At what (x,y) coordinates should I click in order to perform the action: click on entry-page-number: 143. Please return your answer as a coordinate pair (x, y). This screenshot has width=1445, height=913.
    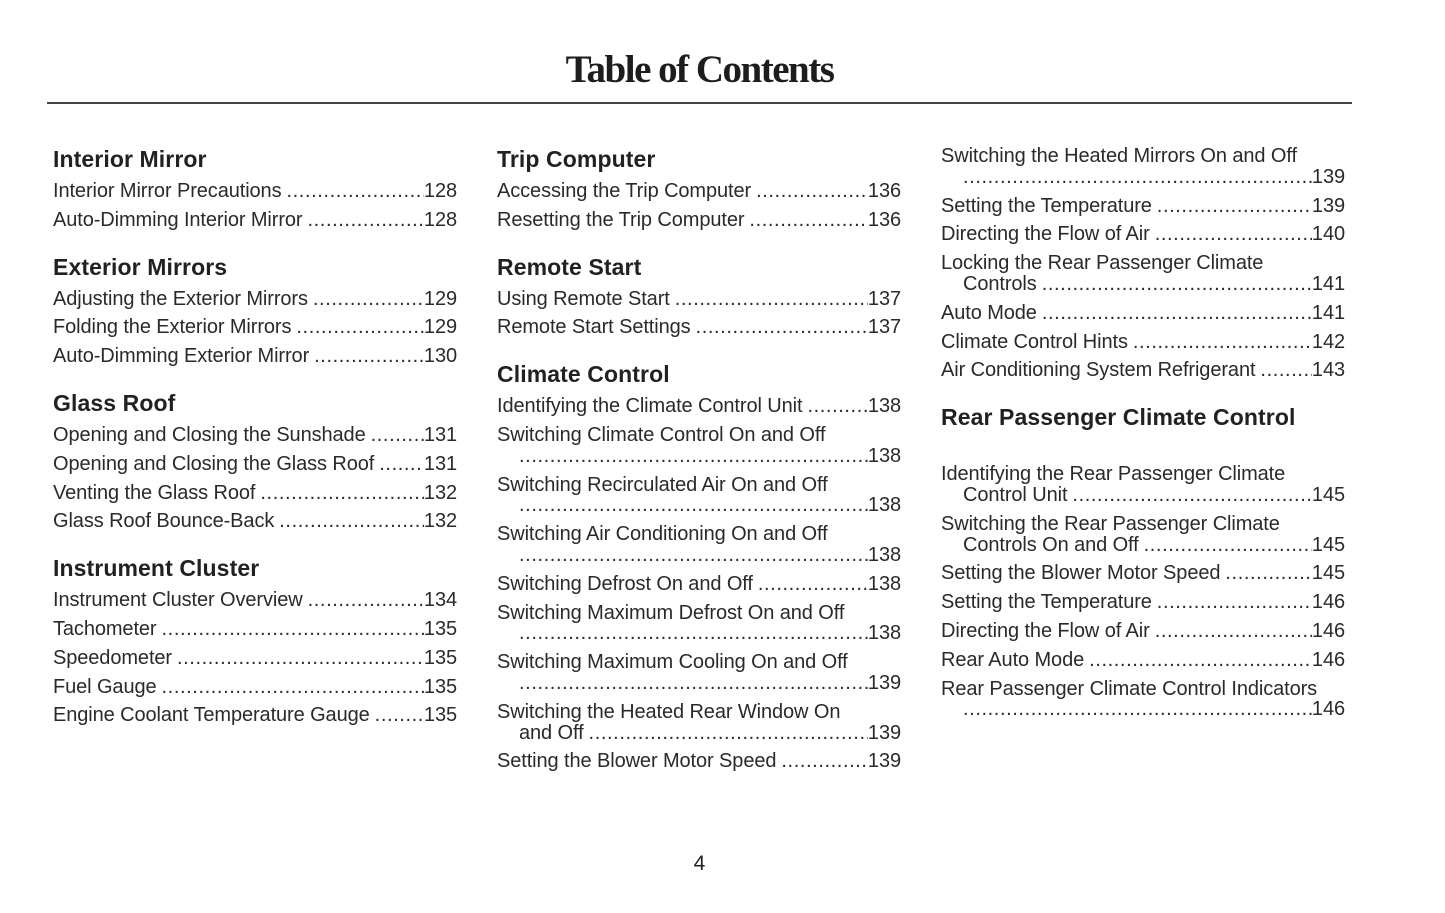
    Looking at the image, I should click on (1328, 370).